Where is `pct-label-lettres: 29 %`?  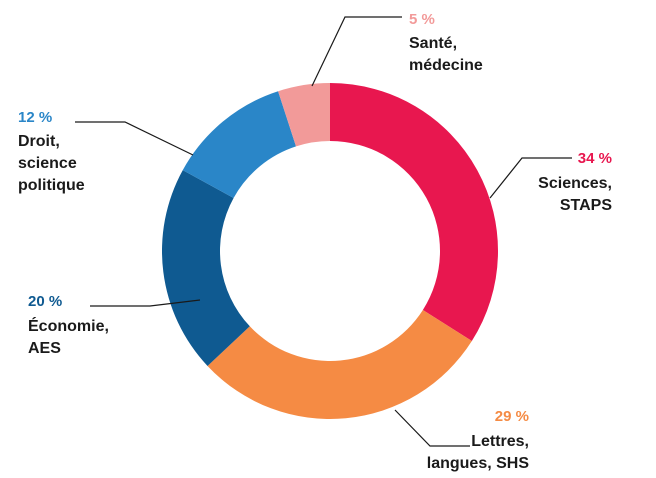 pct-label-lettres: 29 % is located at coordinates (512, 416).